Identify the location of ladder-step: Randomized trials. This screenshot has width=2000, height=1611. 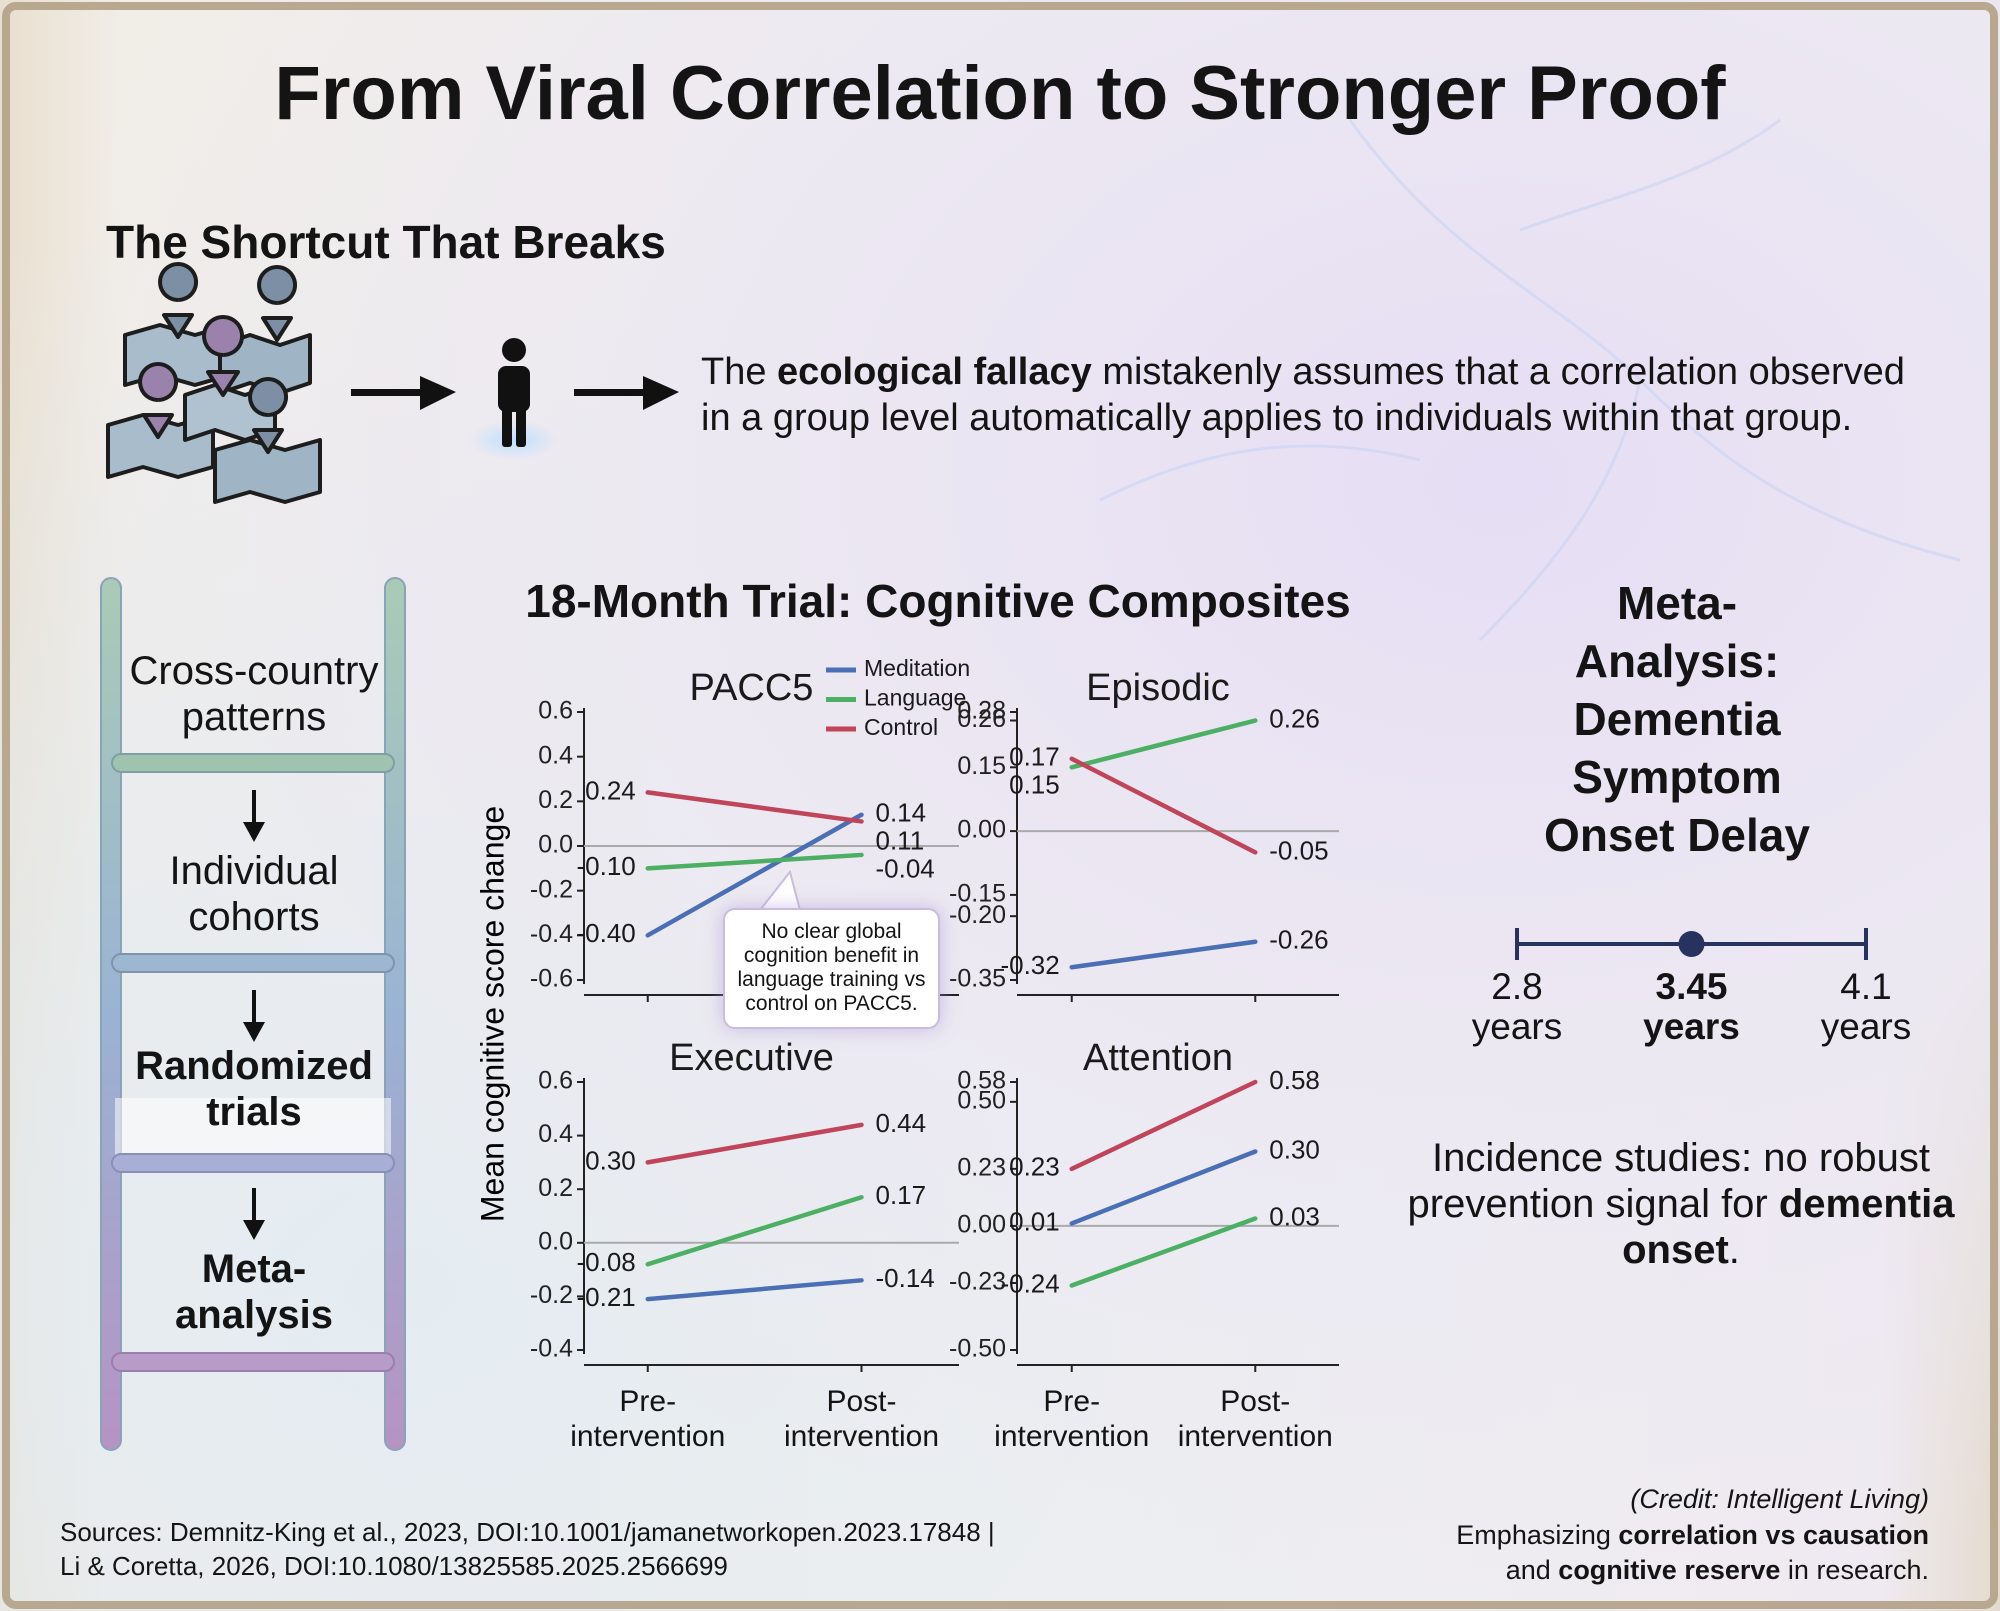
(254, 1089).